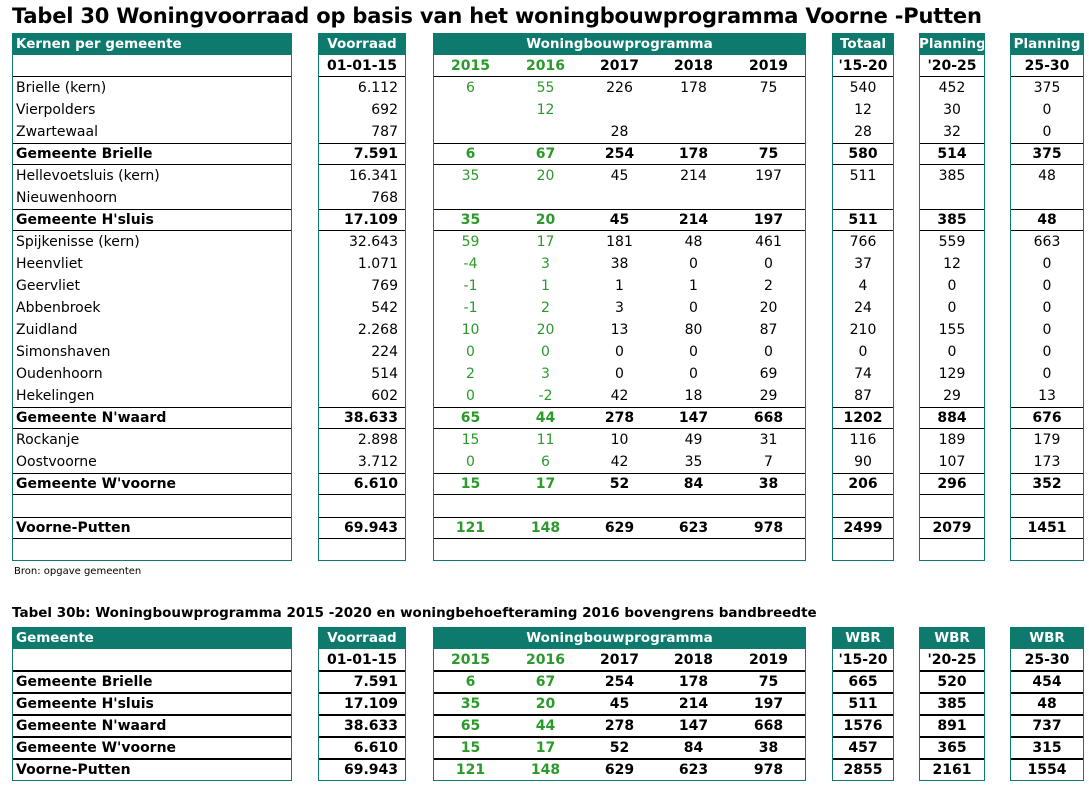 The height and width of the screenshot is (790, 1089). I want to click on table-cell: 44, so click(545, 726).